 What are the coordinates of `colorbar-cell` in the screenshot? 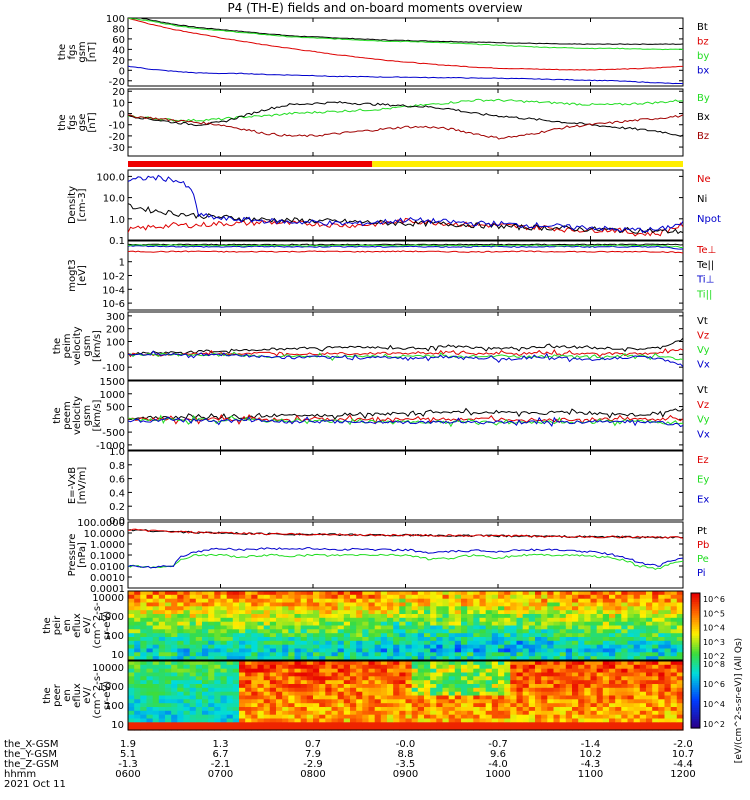 It's located at (695, 621).